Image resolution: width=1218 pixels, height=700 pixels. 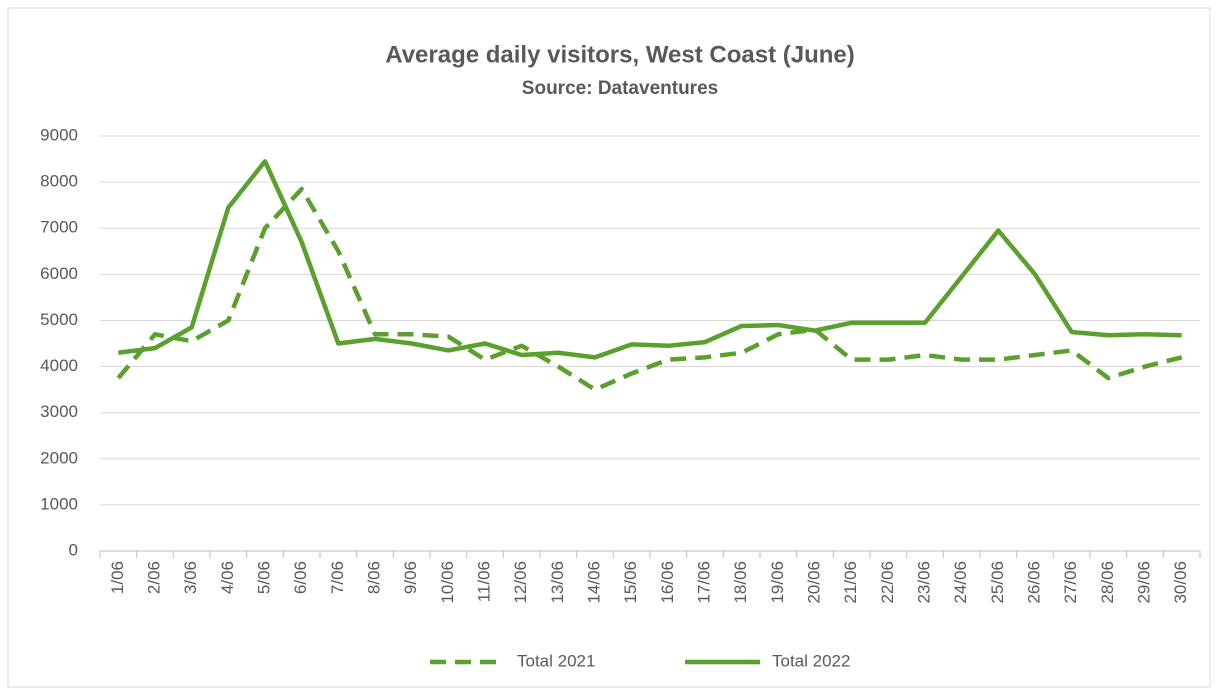 I want to click on x-tick-label: 20/06, so click(x=813, y=582).